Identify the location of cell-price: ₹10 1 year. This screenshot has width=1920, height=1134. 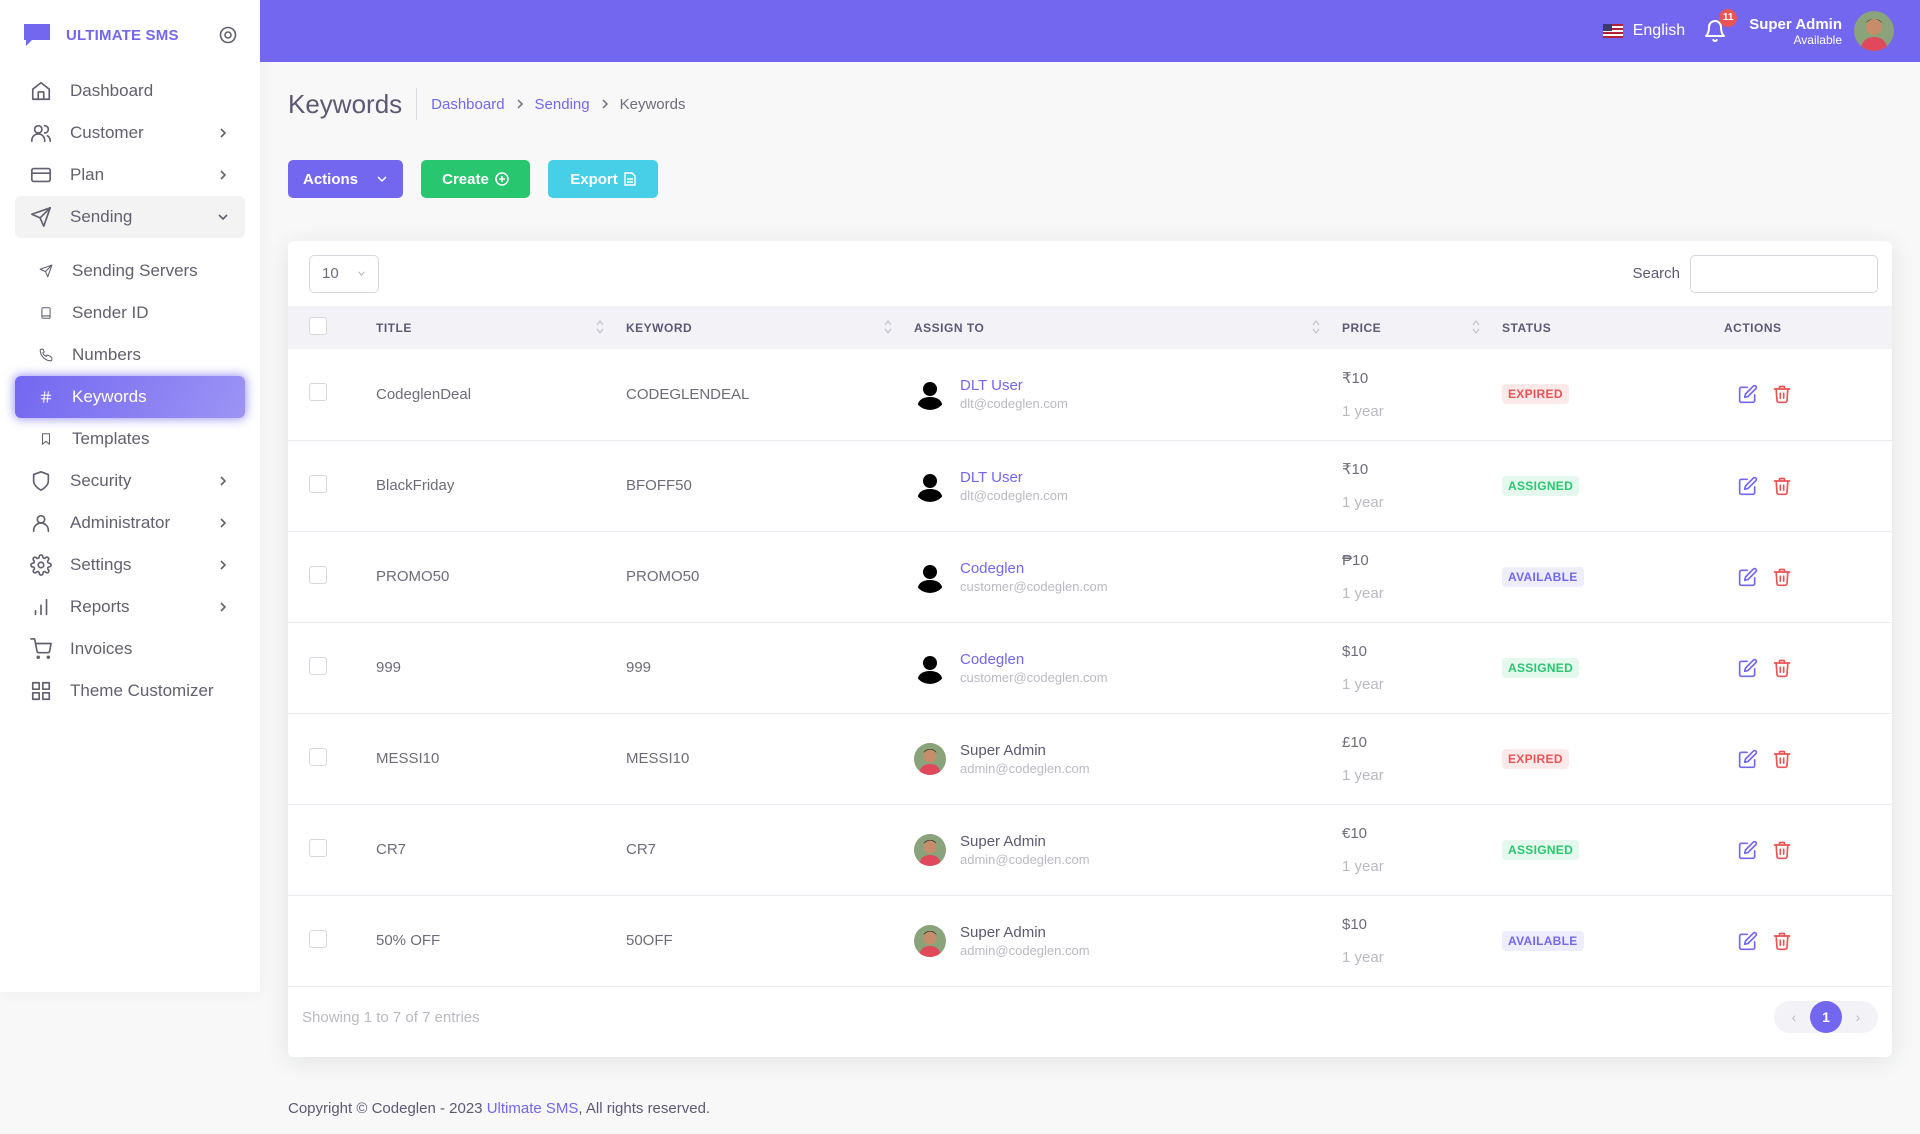
(1422, 394).